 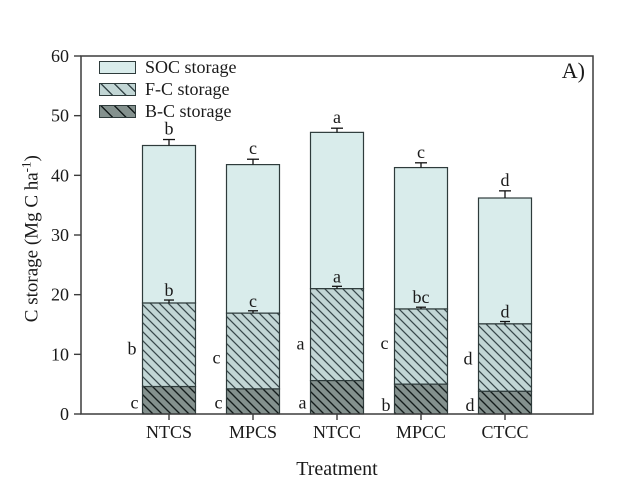 What do you see at coordinates (337, 287) in the screenshot?
I see `error-bar-fc-NTCC` at bounding box center [337, 287].